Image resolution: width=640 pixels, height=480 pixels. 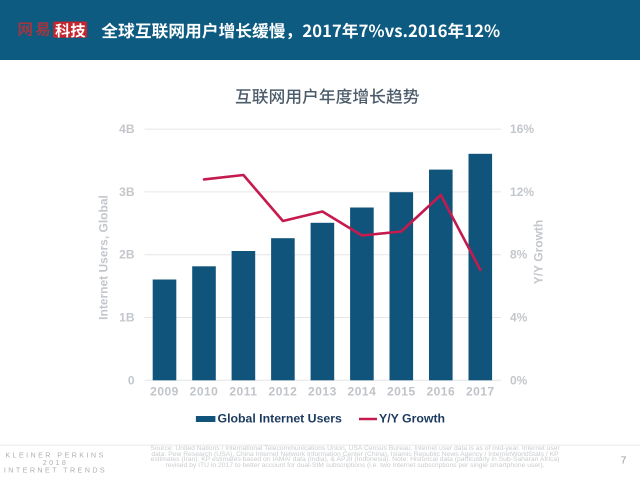 I want to click on svg-text: 2B, so click(x=127, y=255).